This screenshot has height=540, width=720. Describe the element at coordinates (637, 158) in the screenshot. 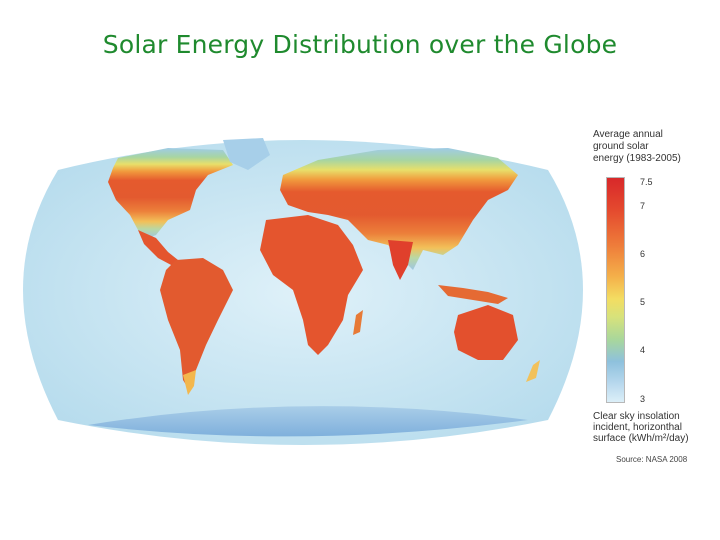

I see `legend-title-line: energy (1983-2005)` at that location.